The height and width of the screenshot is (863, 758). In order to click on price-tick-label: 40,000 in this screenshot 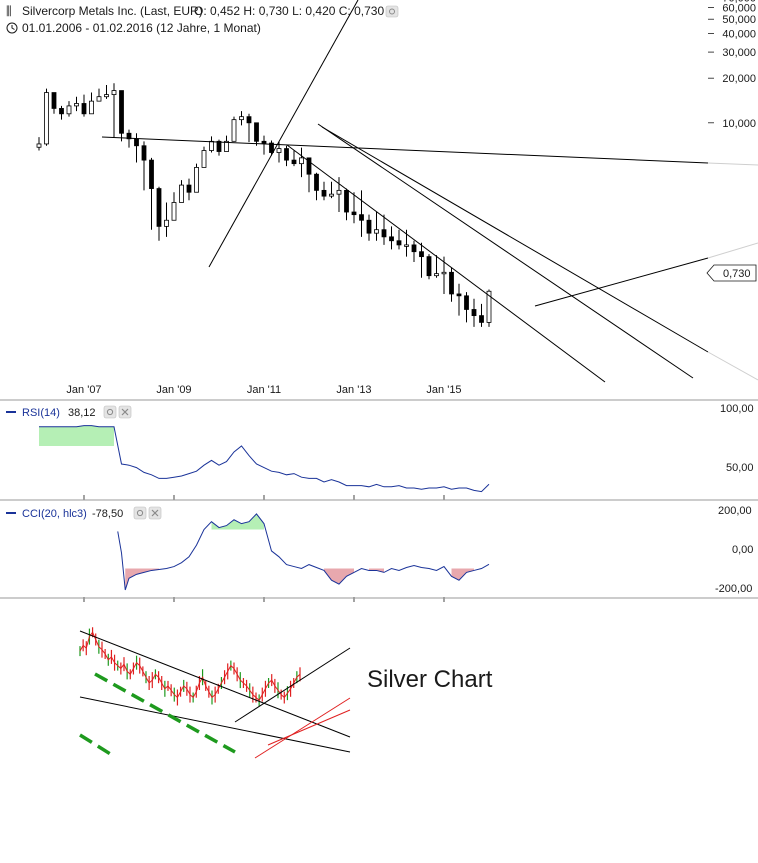, I will do `click(739, 35)`.